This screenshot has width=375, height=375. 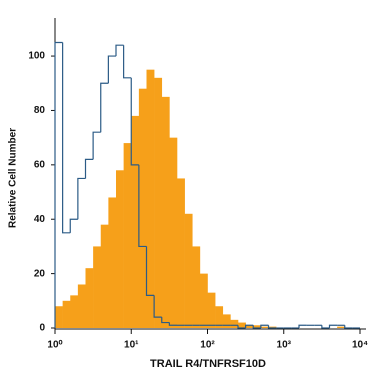 I want to click on x-axis-label: TRAIL R4/TNFRSF10D, so click(x=208, y=364).